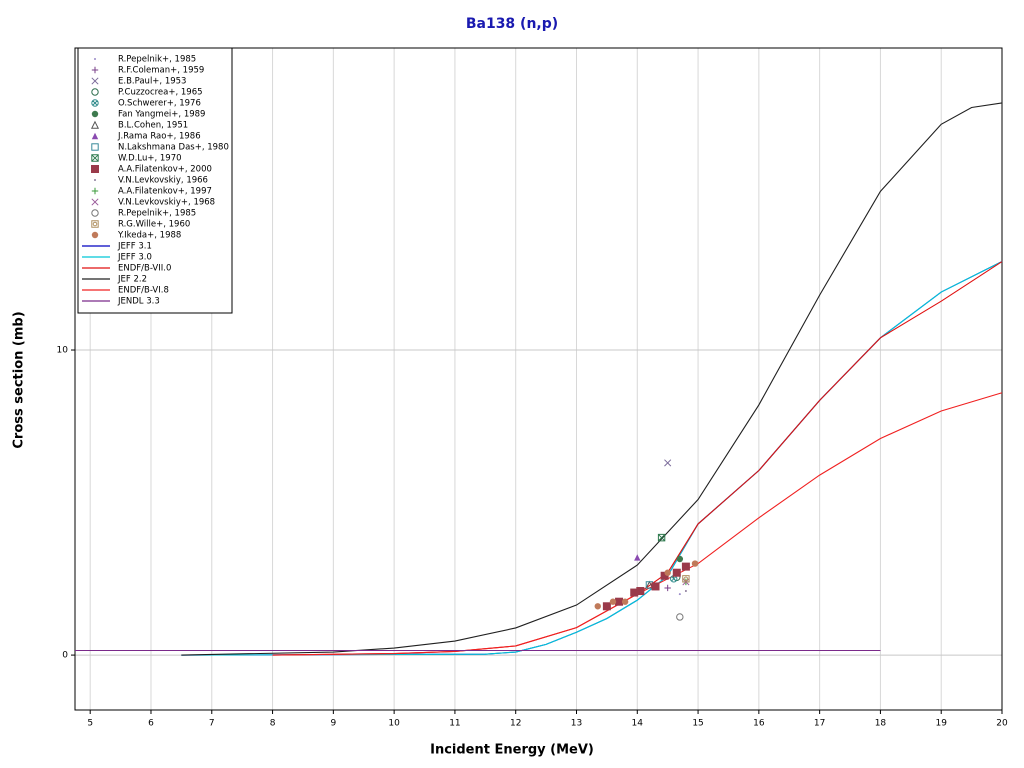  I want to click on x-tick-label: 7, so click(212, 724).